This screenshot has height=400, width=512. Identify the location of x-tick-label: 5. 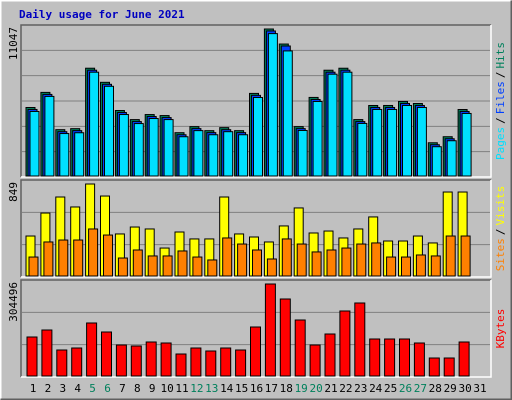
(92, 388).